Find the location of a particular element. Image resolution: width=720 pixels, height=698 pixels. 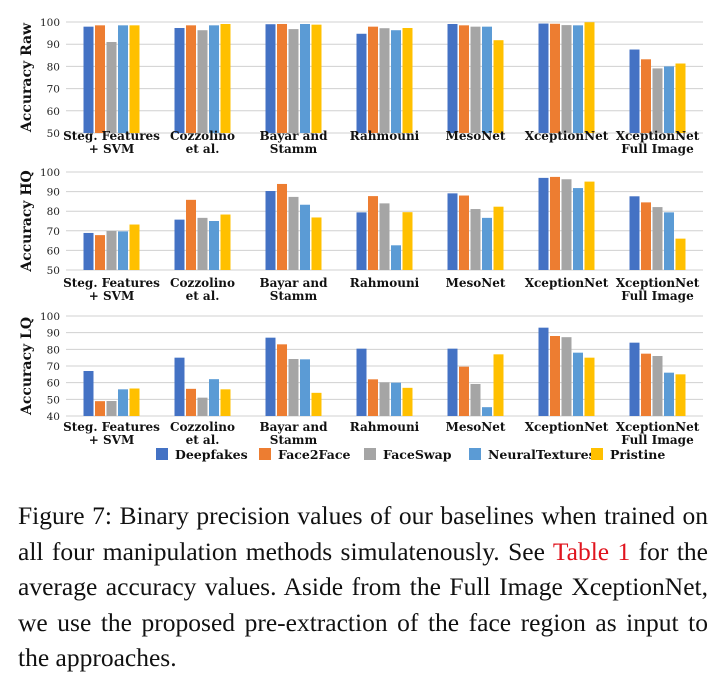

category-label: XceptionNet Full Image is located at coordinates (658, 433).